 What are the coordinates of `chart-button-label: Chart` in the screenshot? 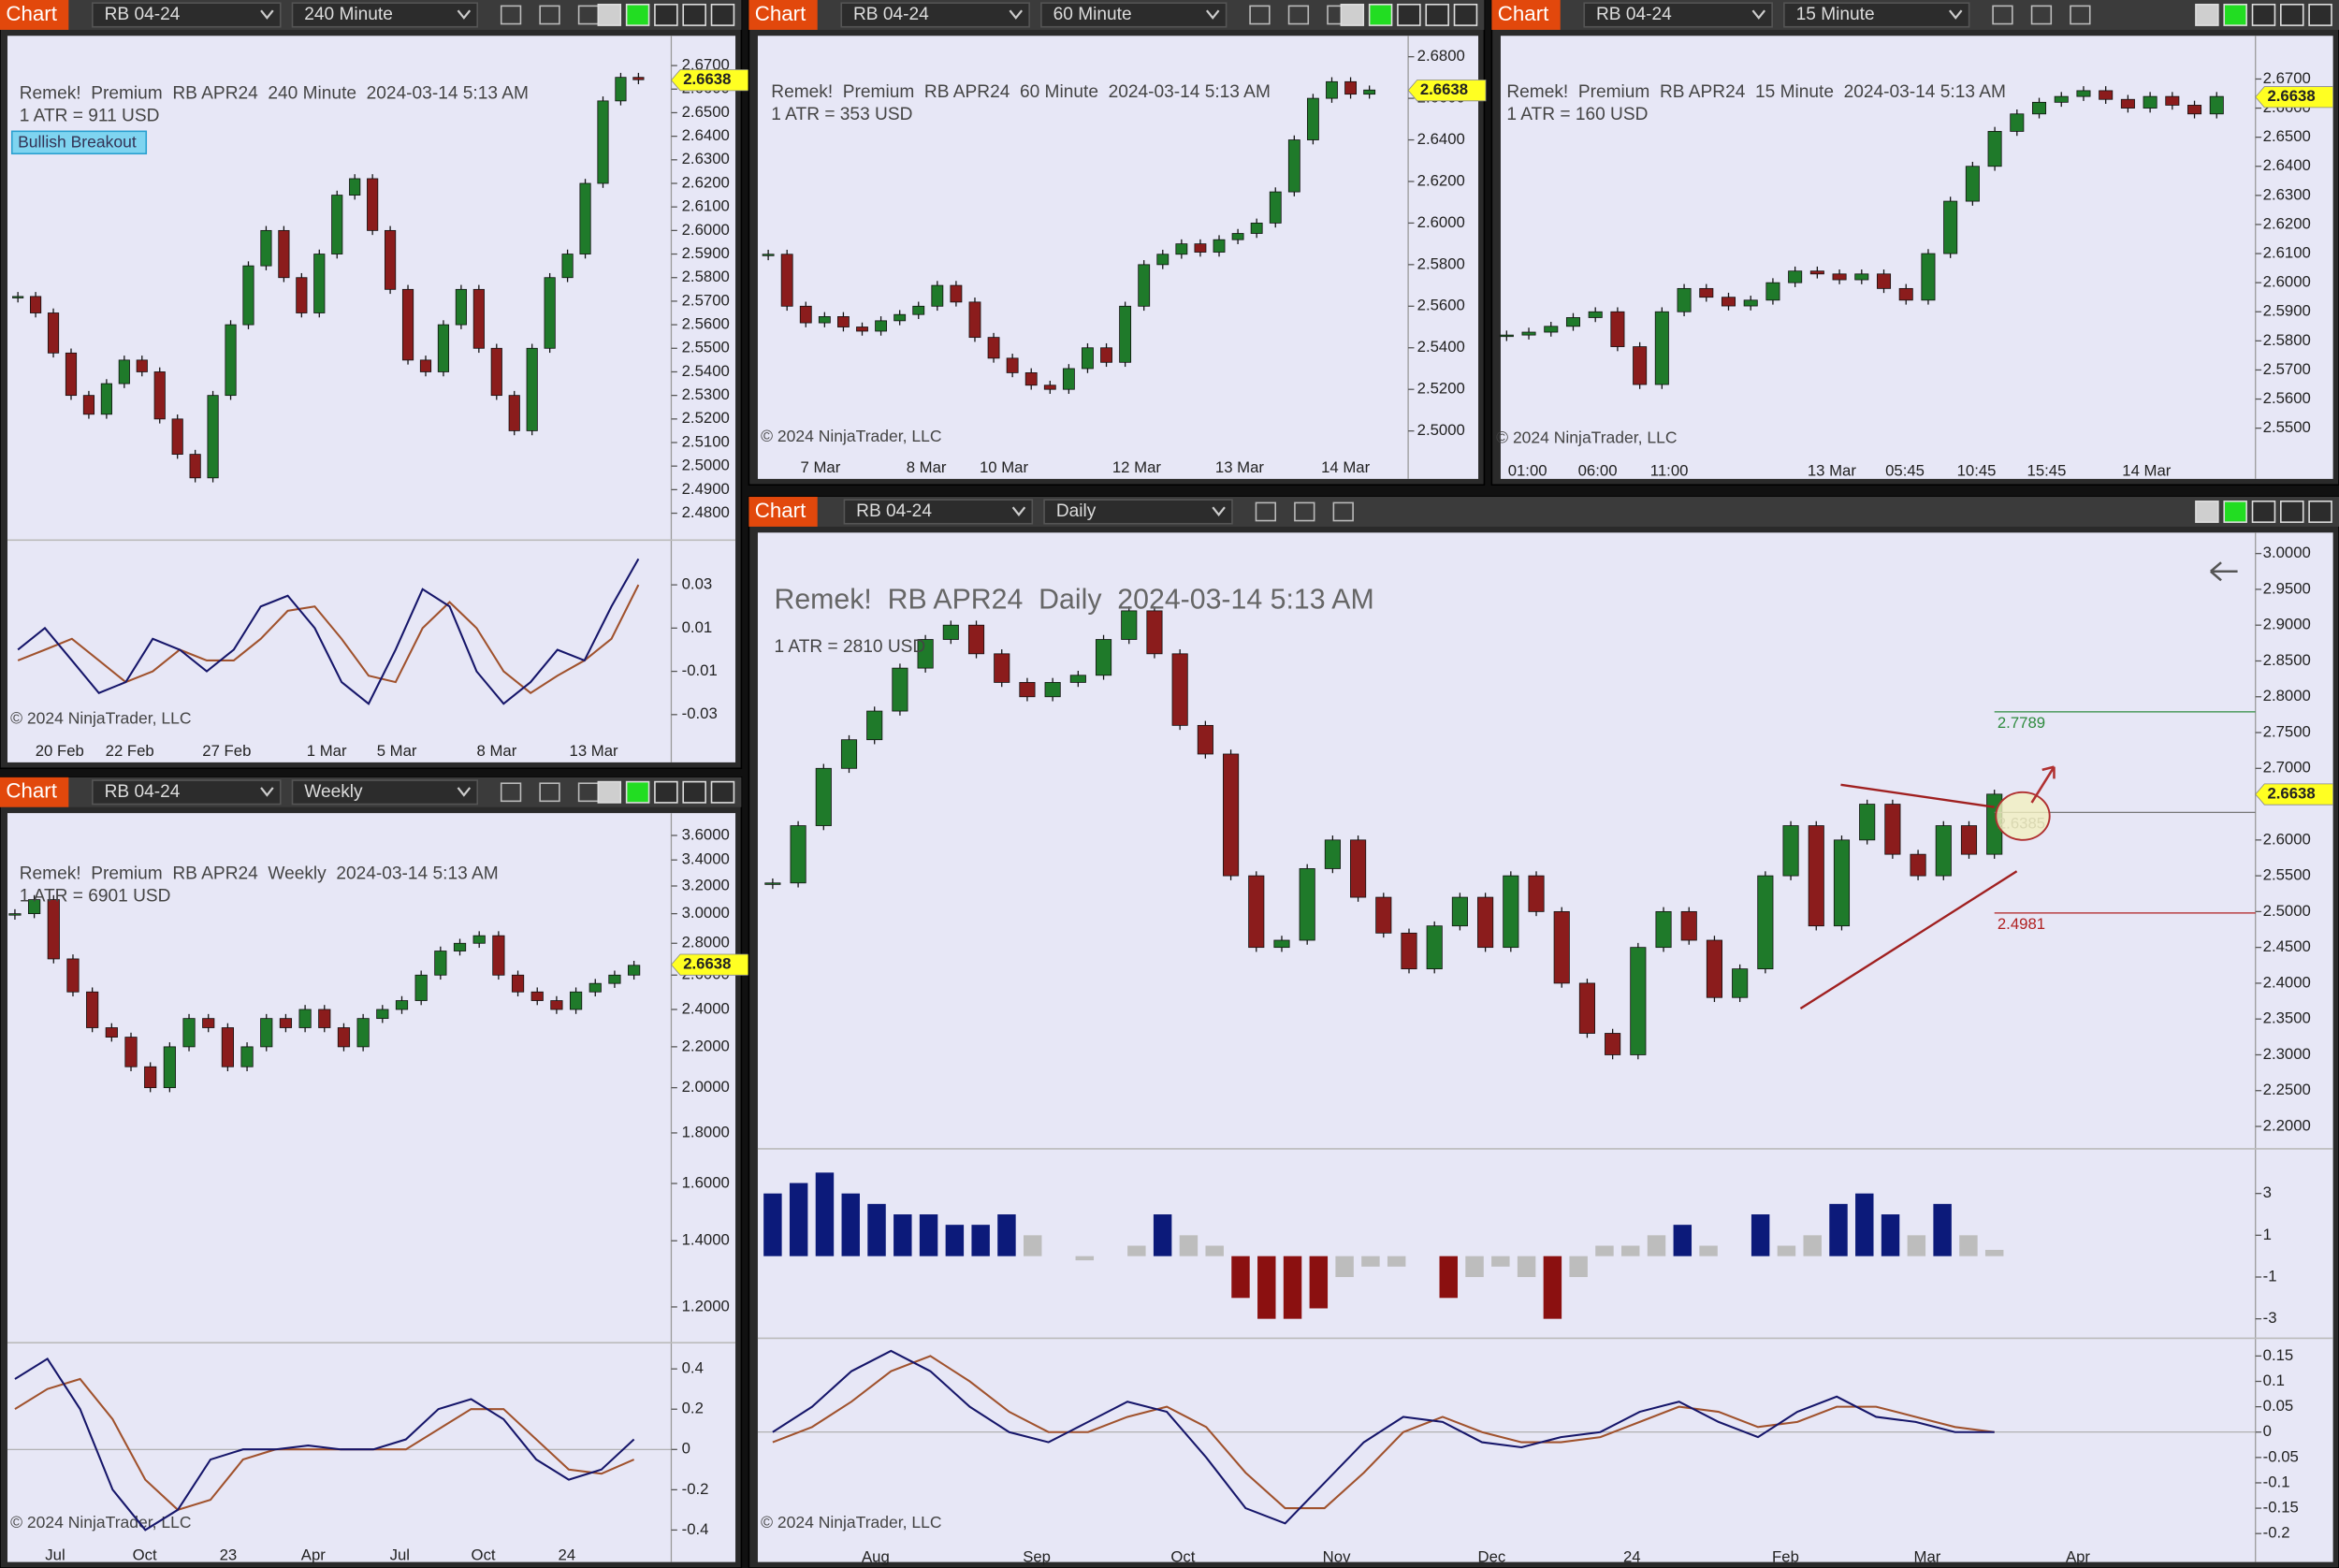 It's located at (780, 14).